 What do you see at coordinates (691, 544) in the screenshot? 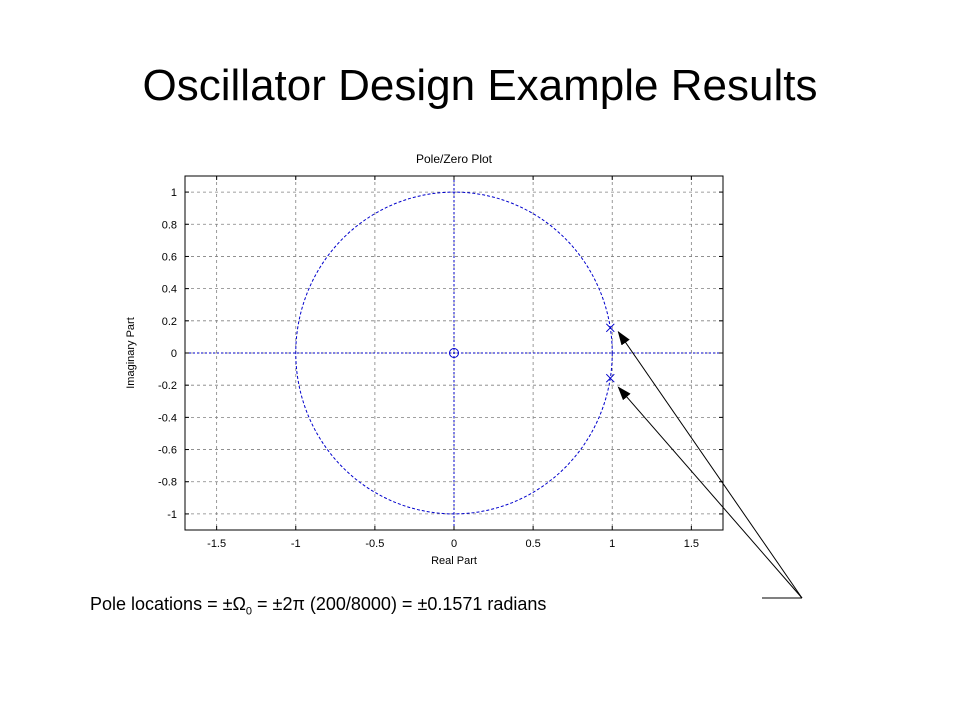
I see `x-tick-label: 1.5` at bounding box center [691, 544].